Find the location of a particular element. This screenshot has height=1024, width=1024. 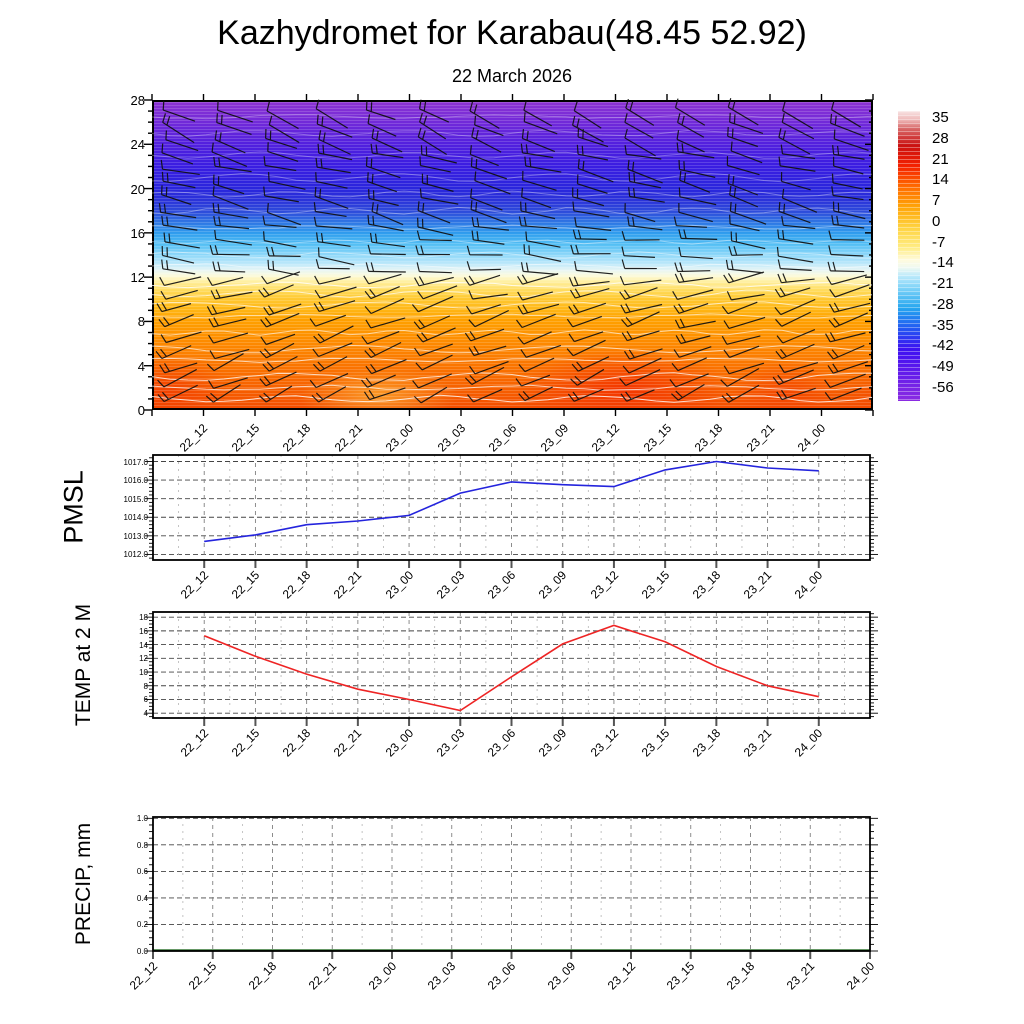

page-subtitle: 22 March 2026 is located at coordinates (512, 76).